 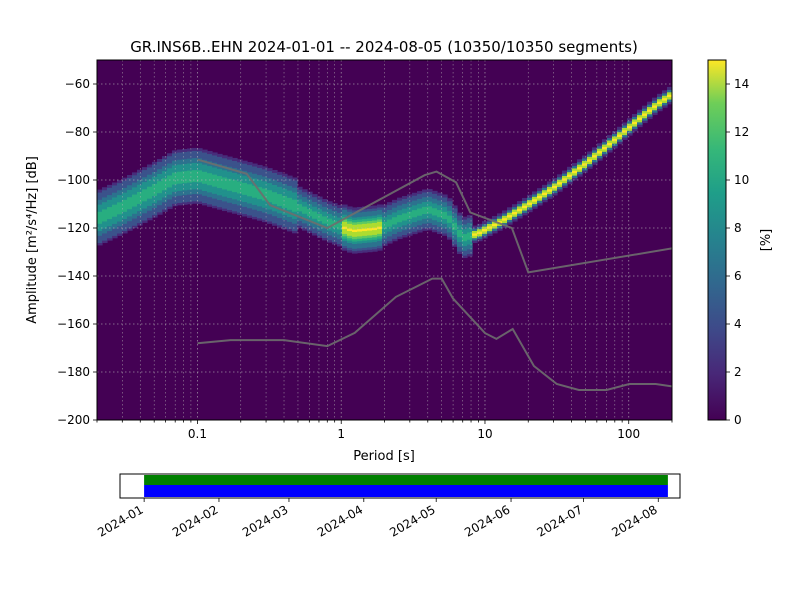 What do you see at coordinates (195, 520) in the screenshot?
I see `date-tick-label: 2024-02` at bounding box center [195, 520].